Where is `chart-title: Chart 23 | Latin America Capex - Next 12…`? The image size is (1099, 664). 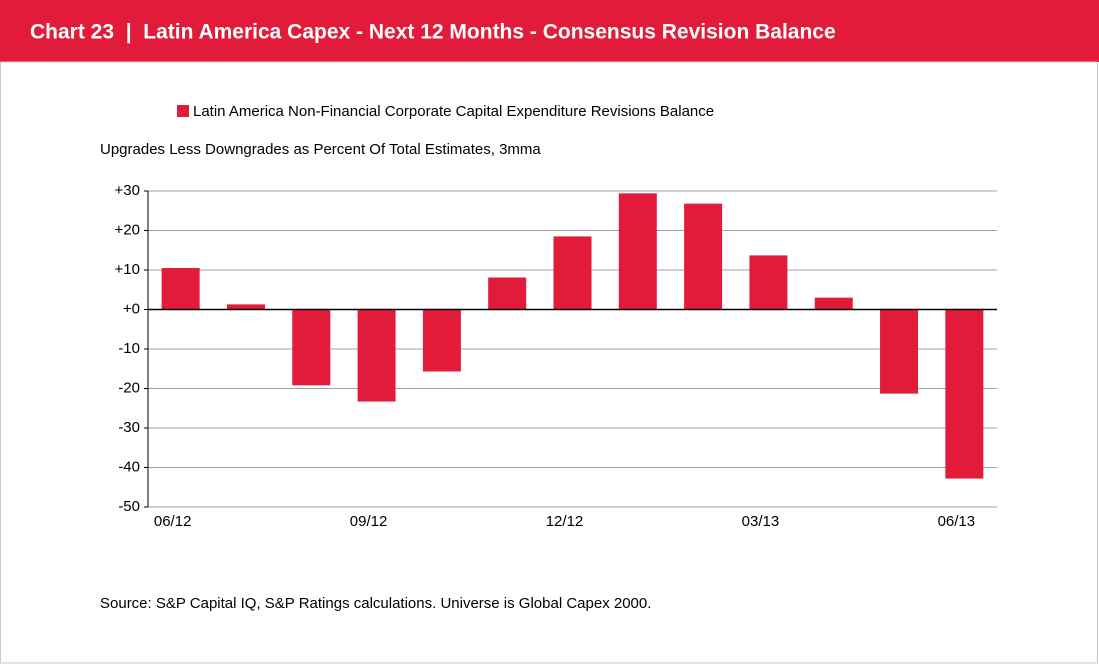 chart-title: Chart 23 | Latin America Capex - Next 12… is located at coordinates (433, 32).